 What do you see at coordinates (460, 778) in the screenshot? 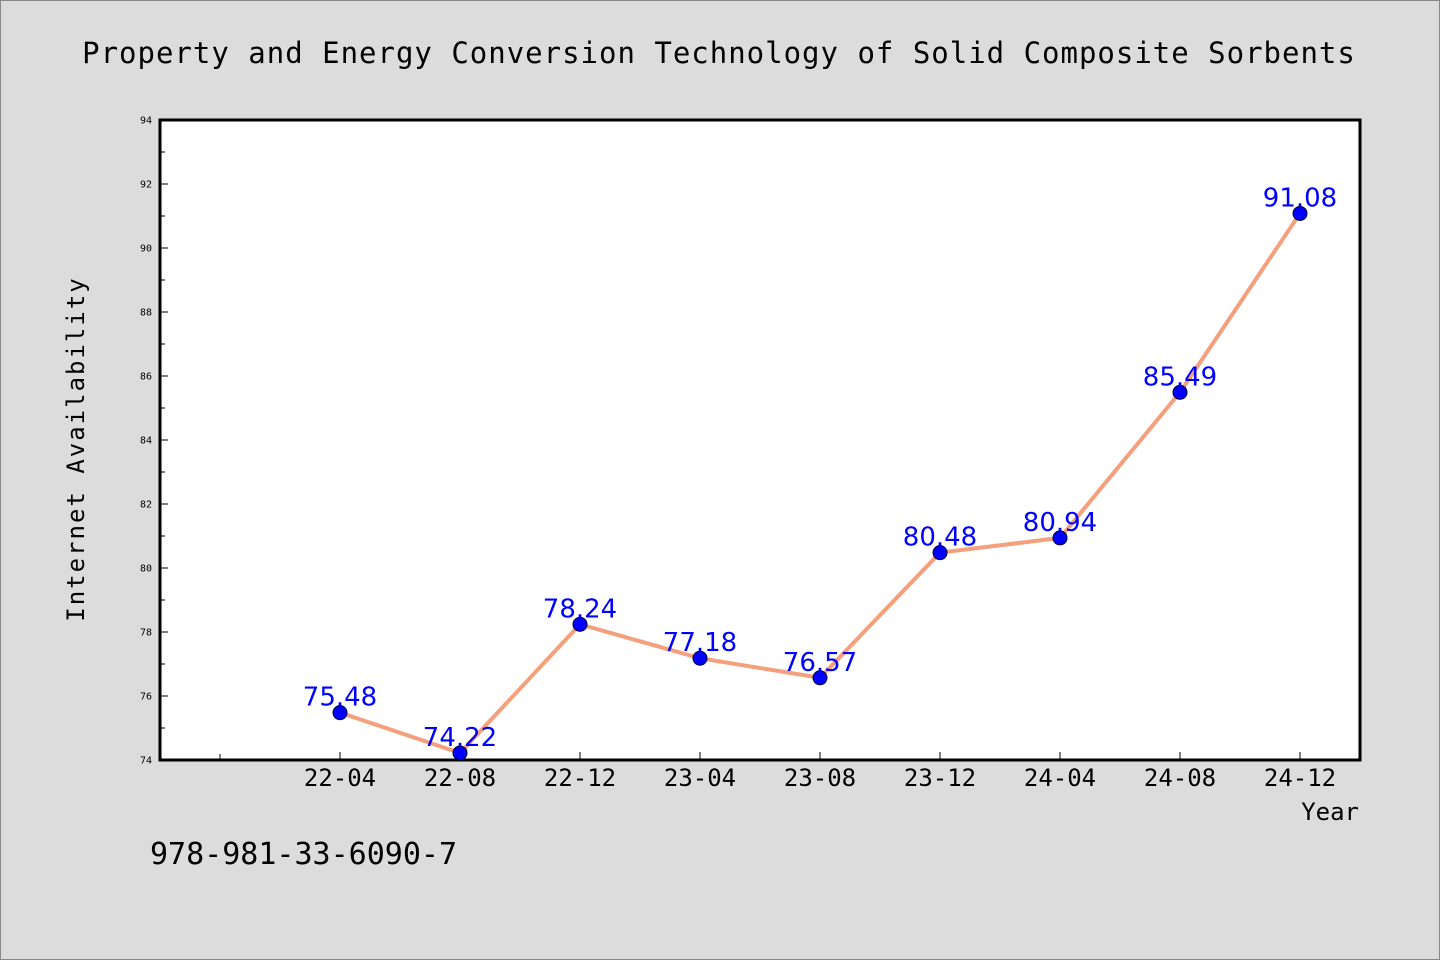
I see `x-tick-label: 22-08` at bounding box center [460, 778].